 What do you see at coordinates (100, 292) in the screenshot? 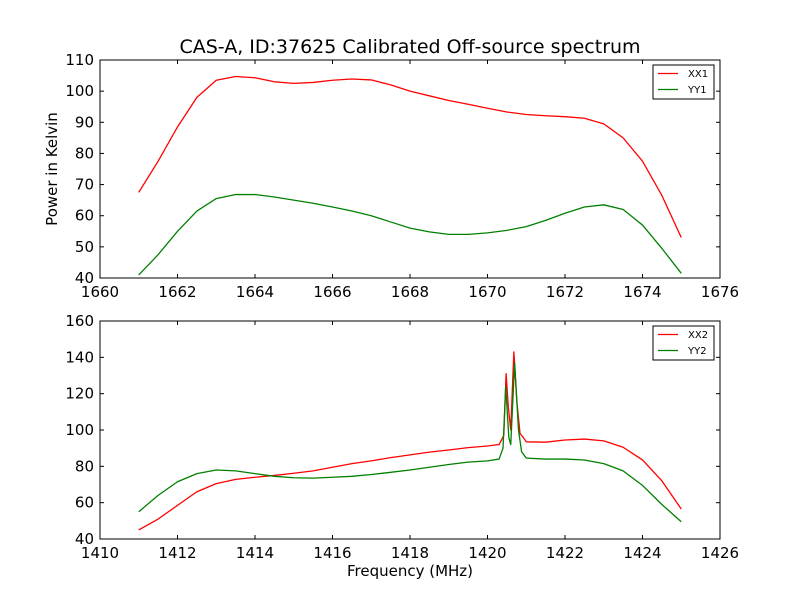
I see `top-chart-x-tick-label: 1660` at bounding box center [100, 292].